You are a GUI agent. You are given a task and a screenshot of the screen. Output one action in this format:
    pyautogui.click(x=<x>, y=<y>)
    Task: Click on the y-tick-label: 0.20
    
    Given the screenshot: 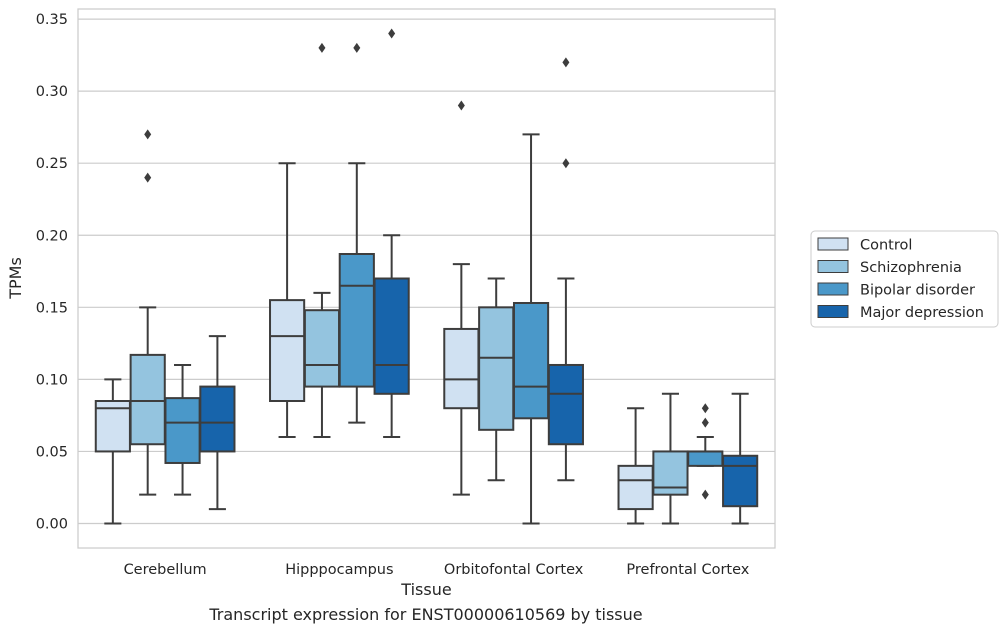 What is the action you would take?
    pyautogui.click(x=52, y=236)
    